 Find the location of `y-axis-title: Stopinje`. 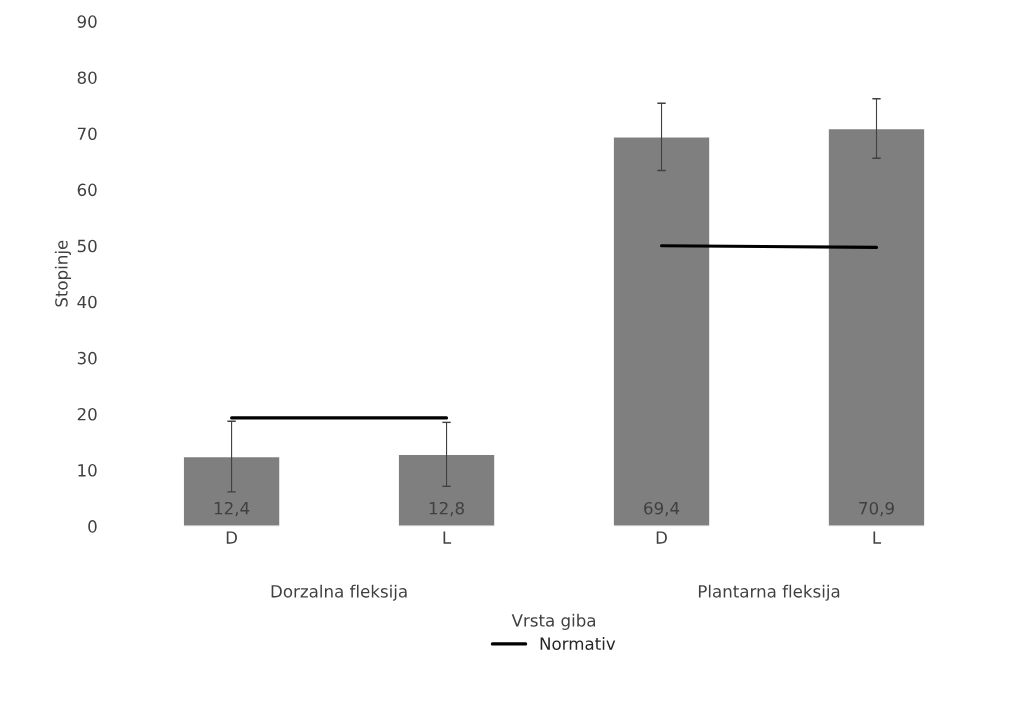

y-axis-title: Stopinje is located at coordinates (62, 273).